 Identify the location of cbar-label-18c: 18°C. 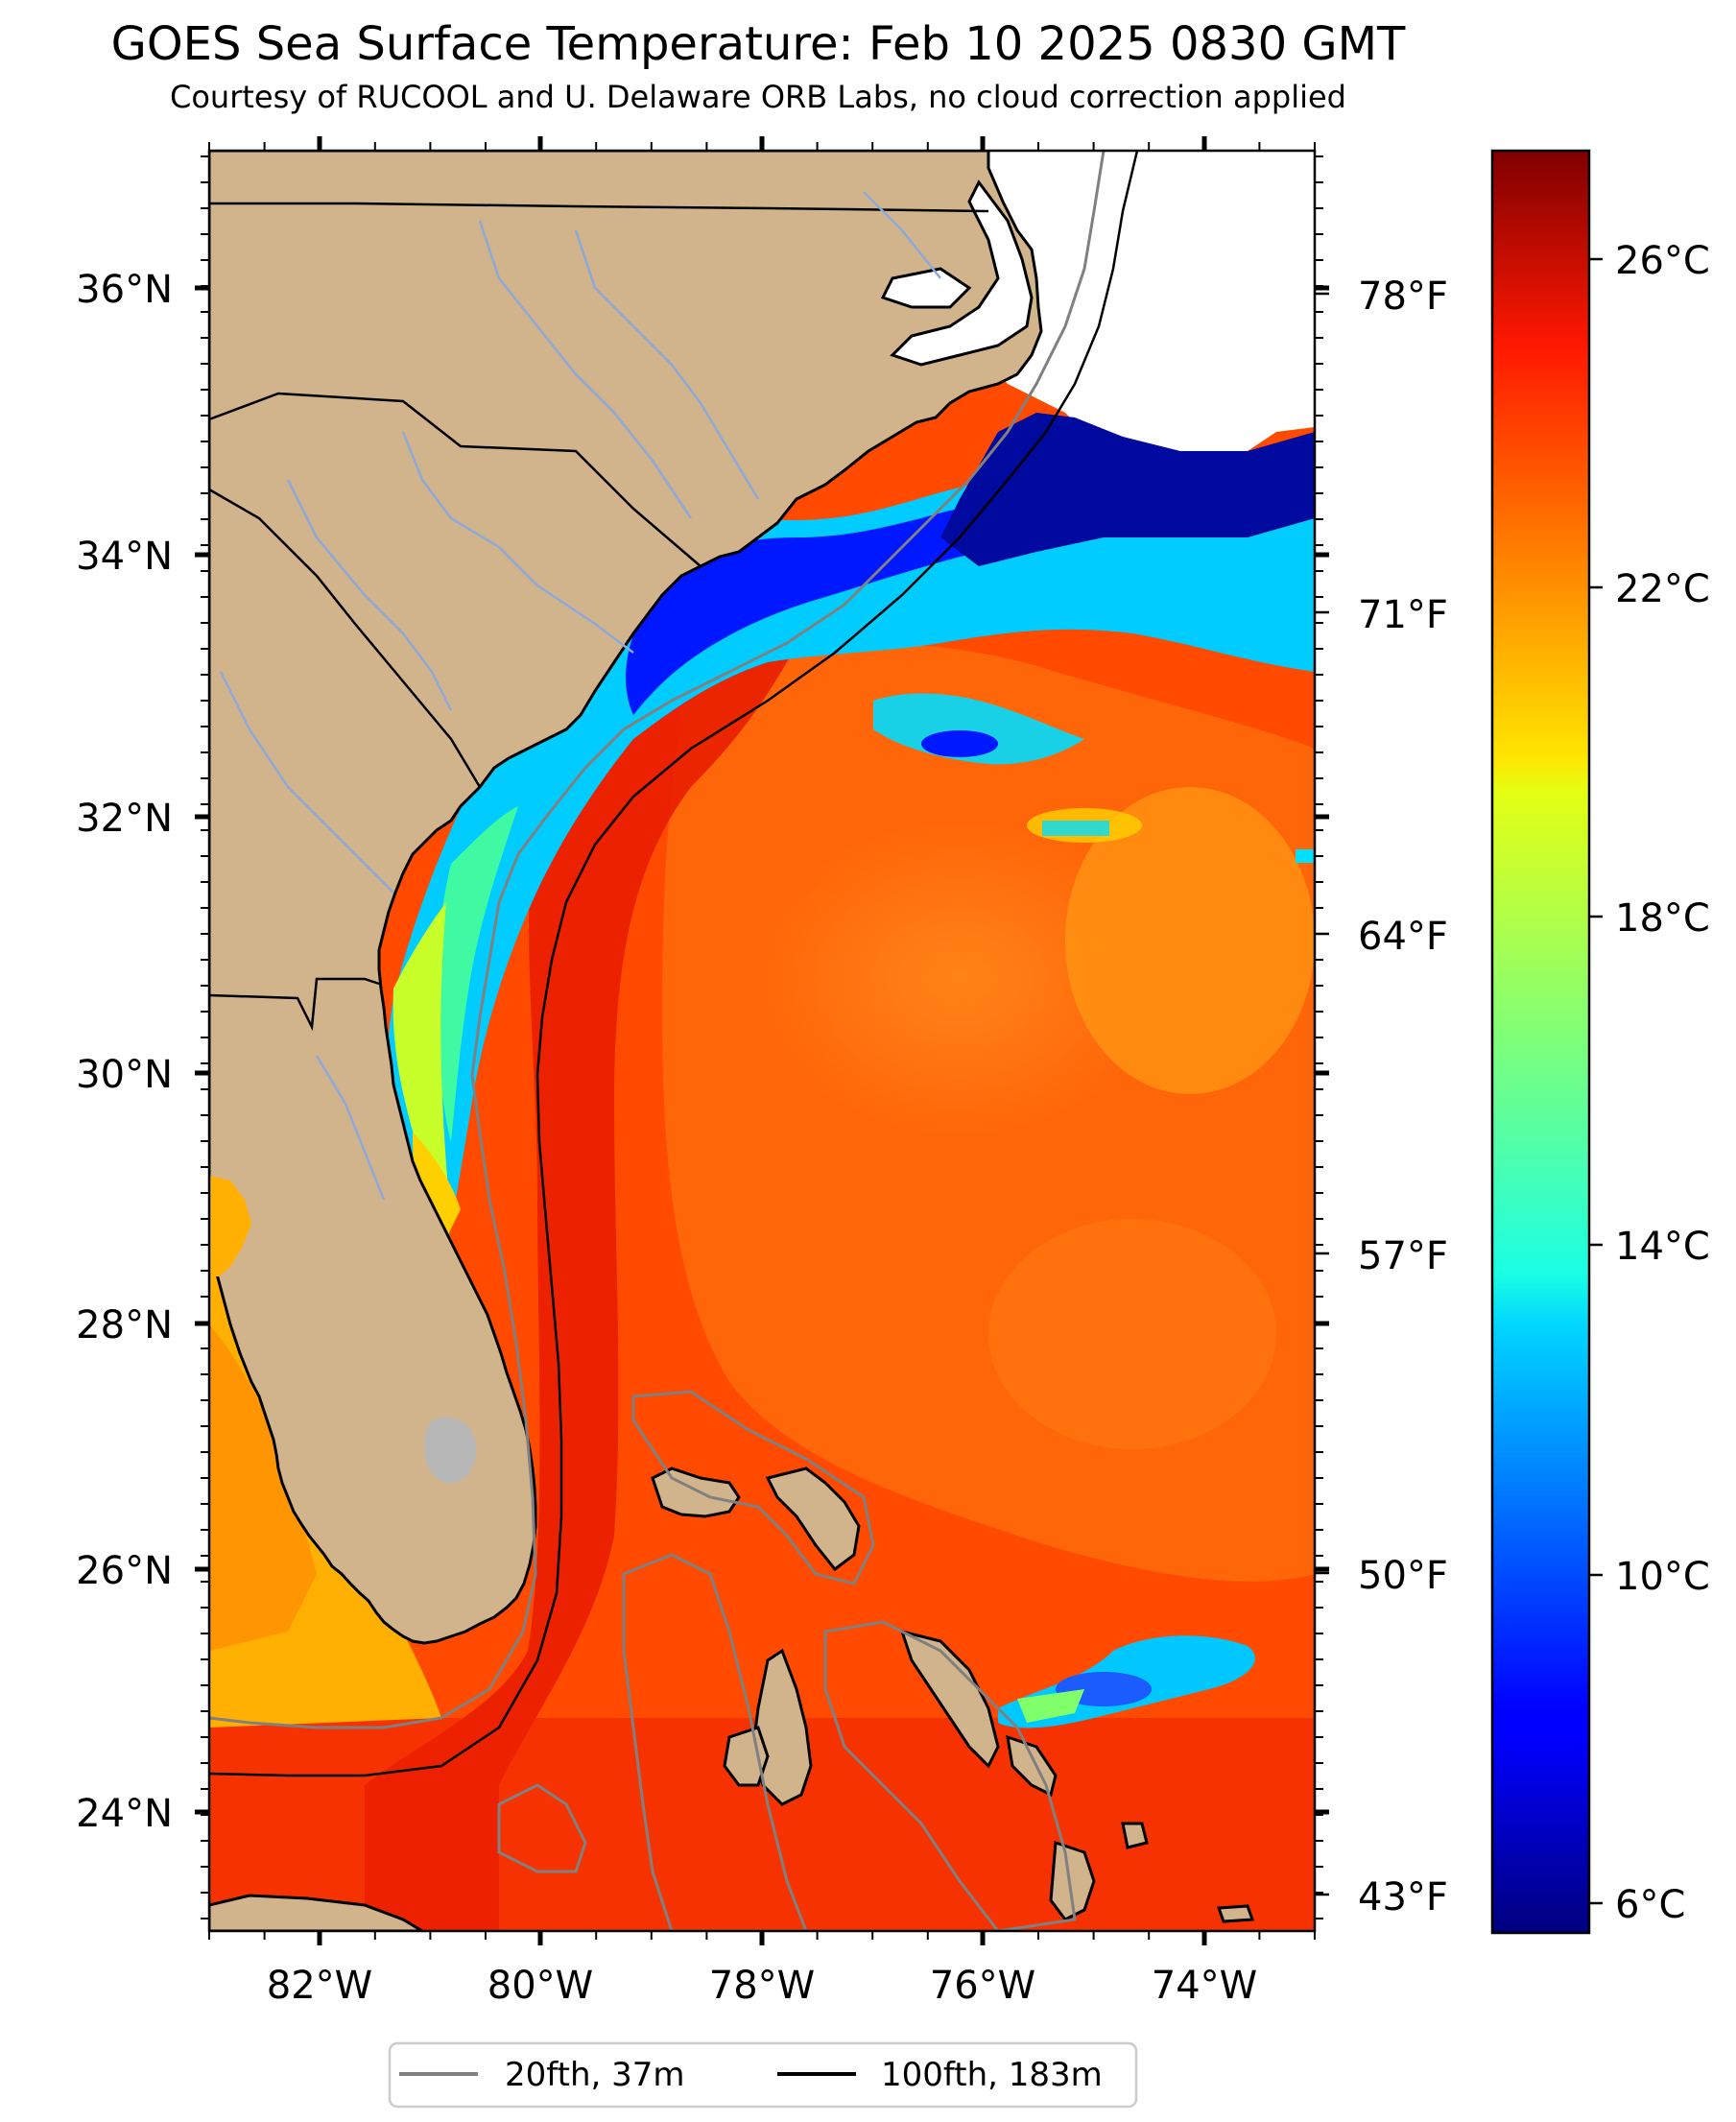
(1662, 918).